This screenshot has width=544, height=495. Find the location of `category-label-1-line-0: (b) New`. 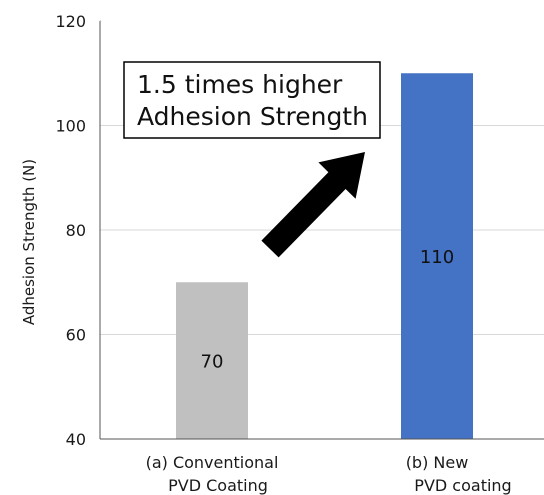

category-label-1-line-0: (b) New is located at coordinates (437, 462).